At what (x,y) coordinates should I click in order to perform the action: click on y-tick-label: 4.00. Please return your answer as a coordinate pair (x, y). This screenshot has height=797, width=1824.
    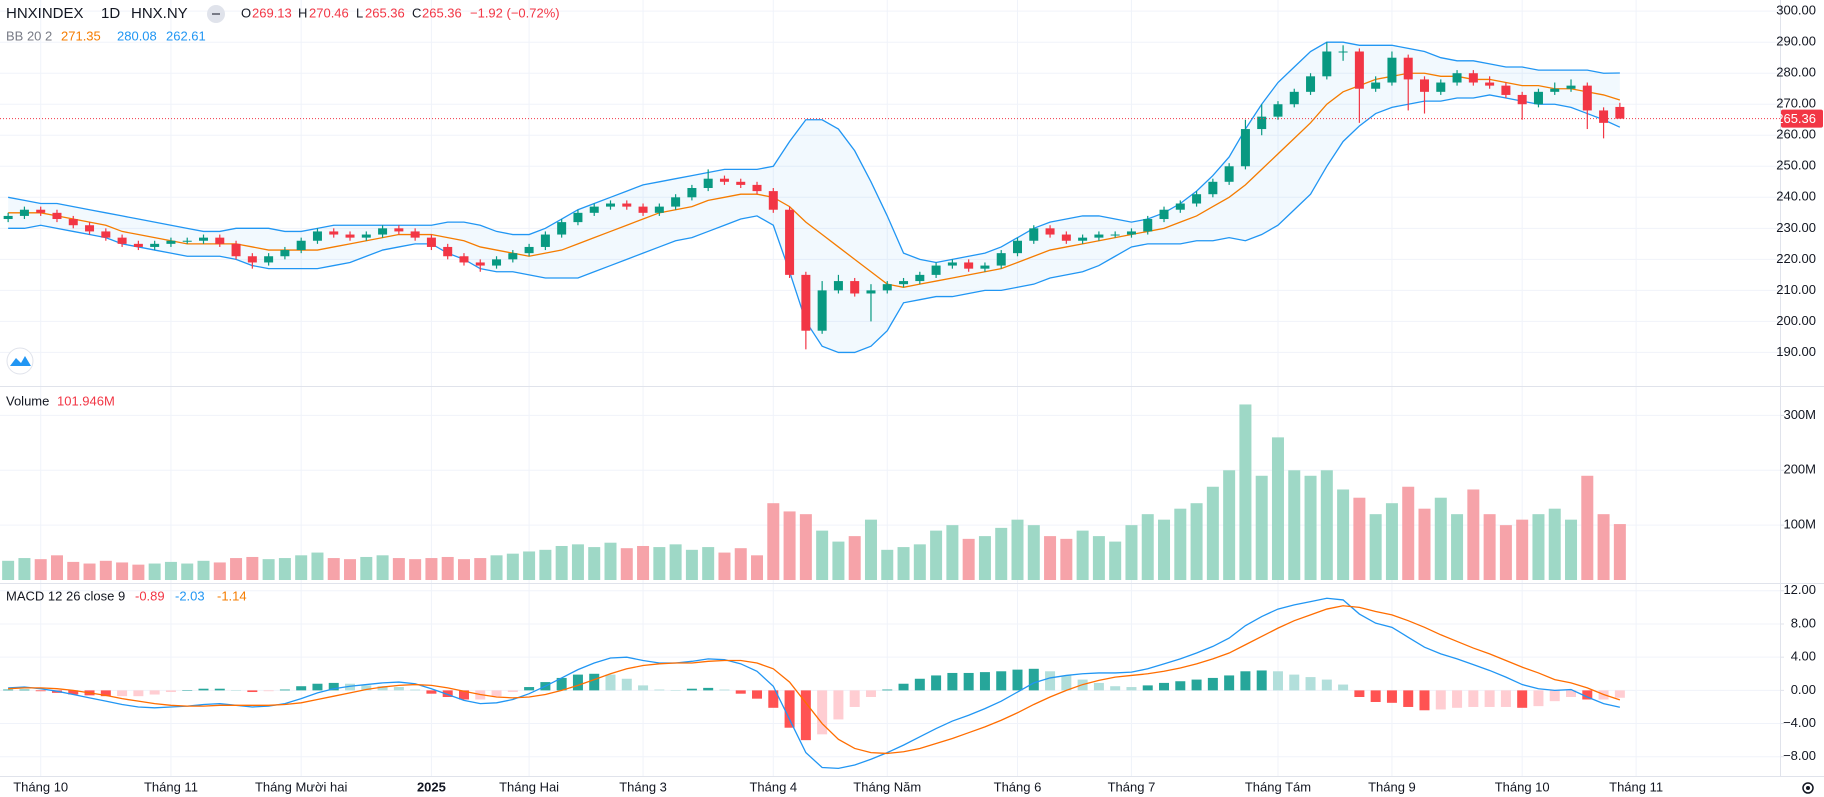
    Looking at the image, I should click on (1803, 656).